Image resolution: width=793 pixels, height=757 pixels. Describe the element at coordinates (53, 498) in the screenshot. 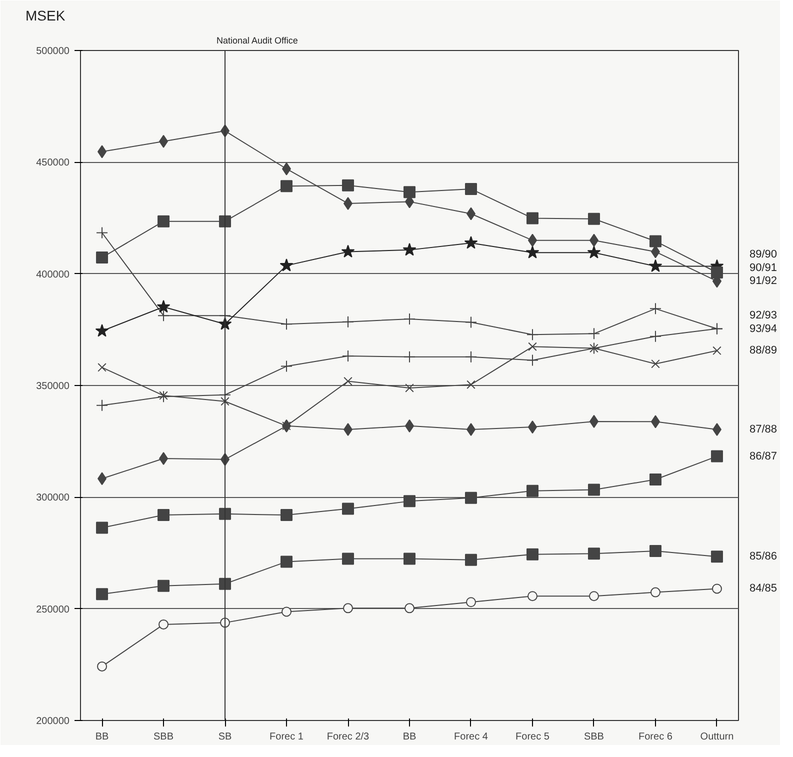

I see `y-tick-label: 300000` at that location.